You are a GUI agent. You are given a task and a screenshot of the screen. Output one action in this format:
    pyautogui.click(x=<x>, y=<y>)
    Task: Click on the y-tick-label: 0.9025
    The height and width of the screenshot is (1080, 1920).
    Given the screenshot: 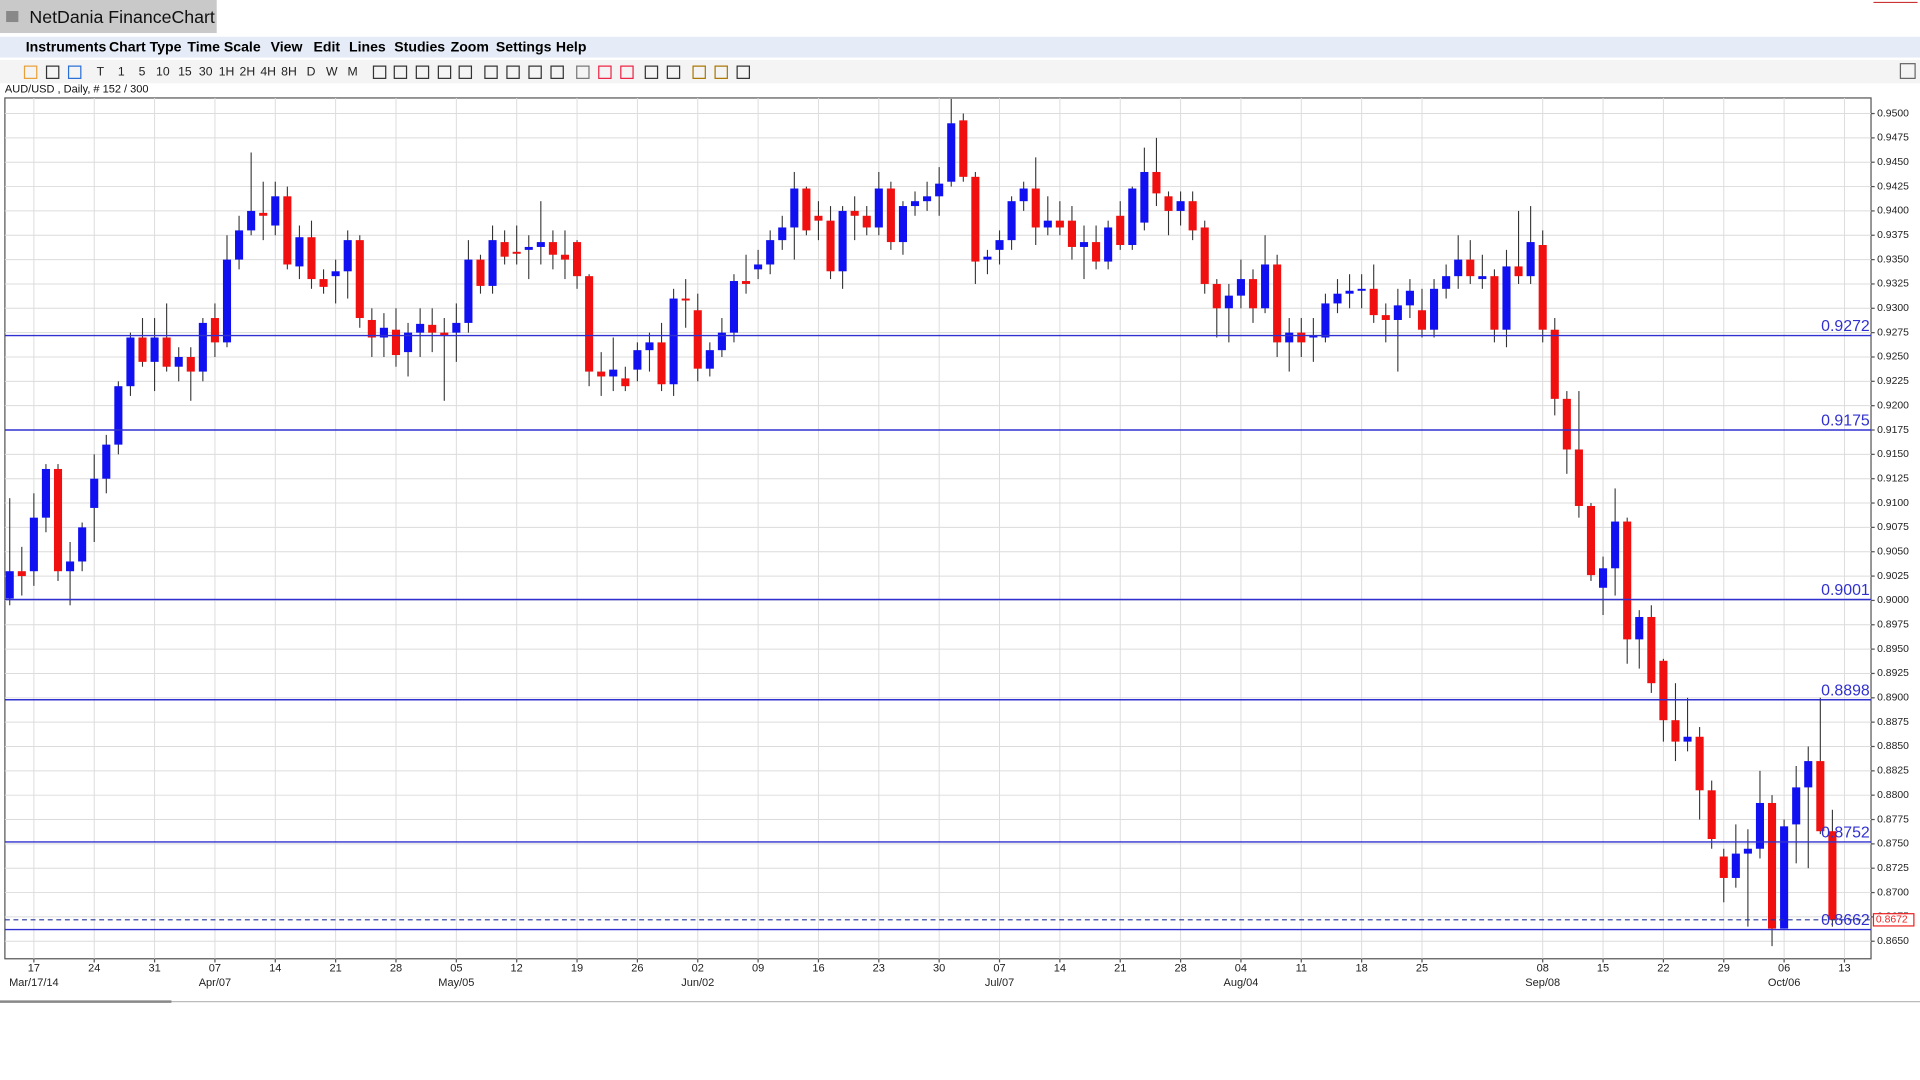 What is the action you would take?
    pyautogui.click(x=1893, y=576)
    